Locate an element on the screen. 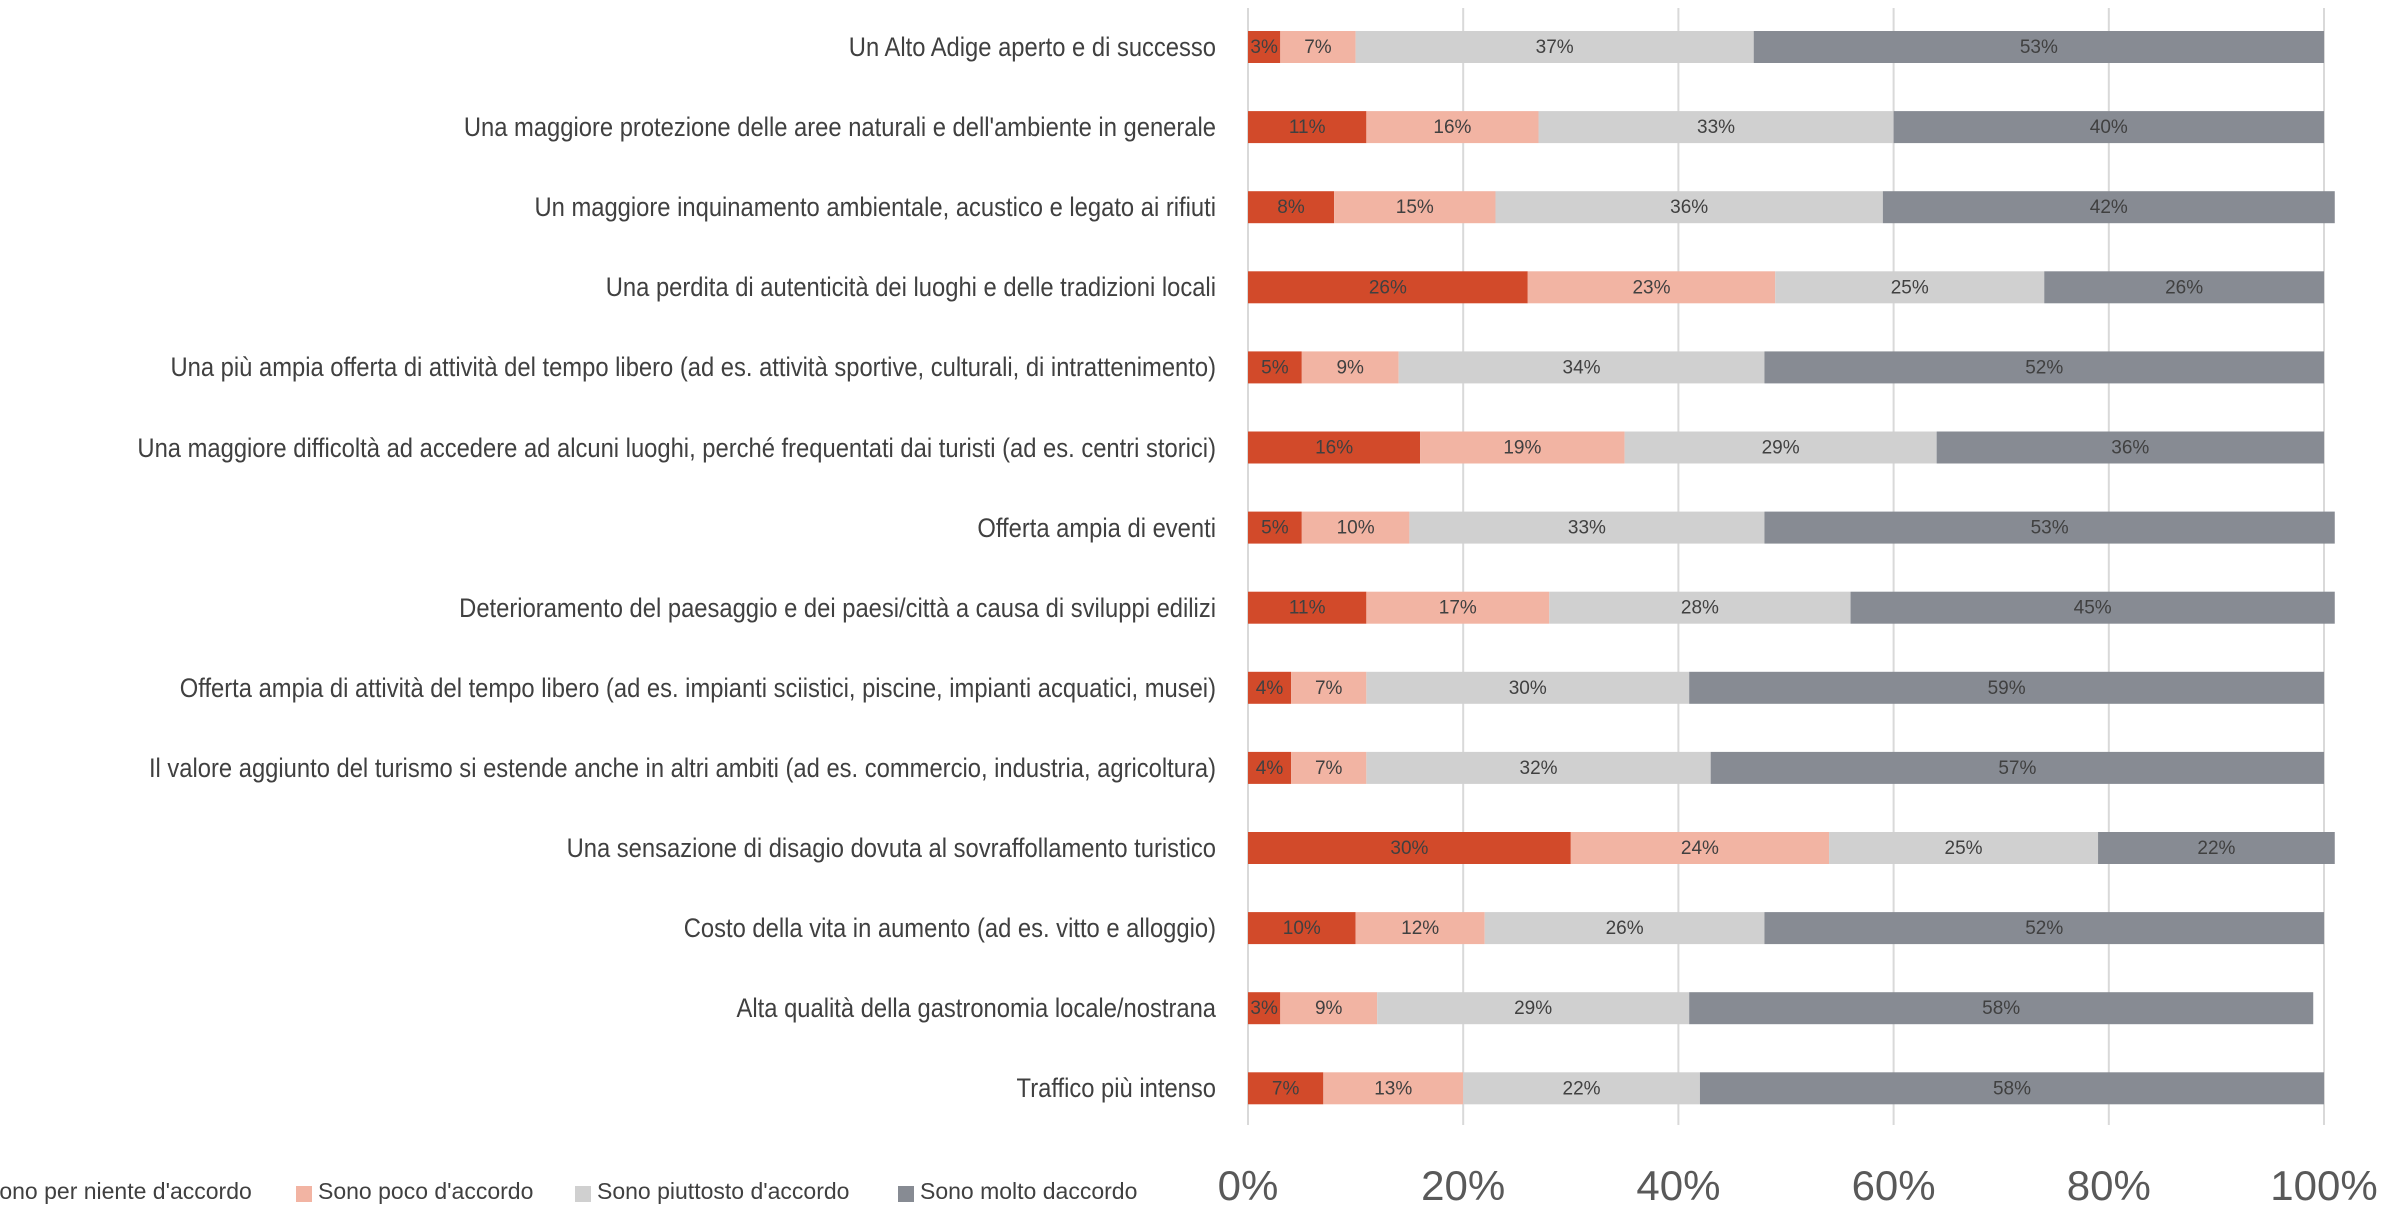 The height and width of the screenshot is (1208, 2382). data-label: 15% is located at coordinates (1415, 207).